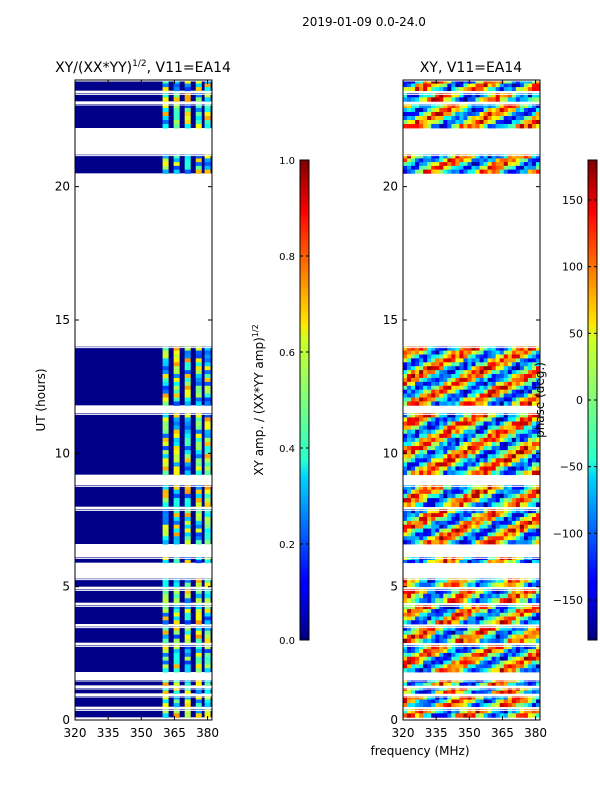  What do you see at coordinates (287, 257) in the screenshot?
I see `amplitude-colorbar-tick-label: 0.8` at bounding box center [287, 257].